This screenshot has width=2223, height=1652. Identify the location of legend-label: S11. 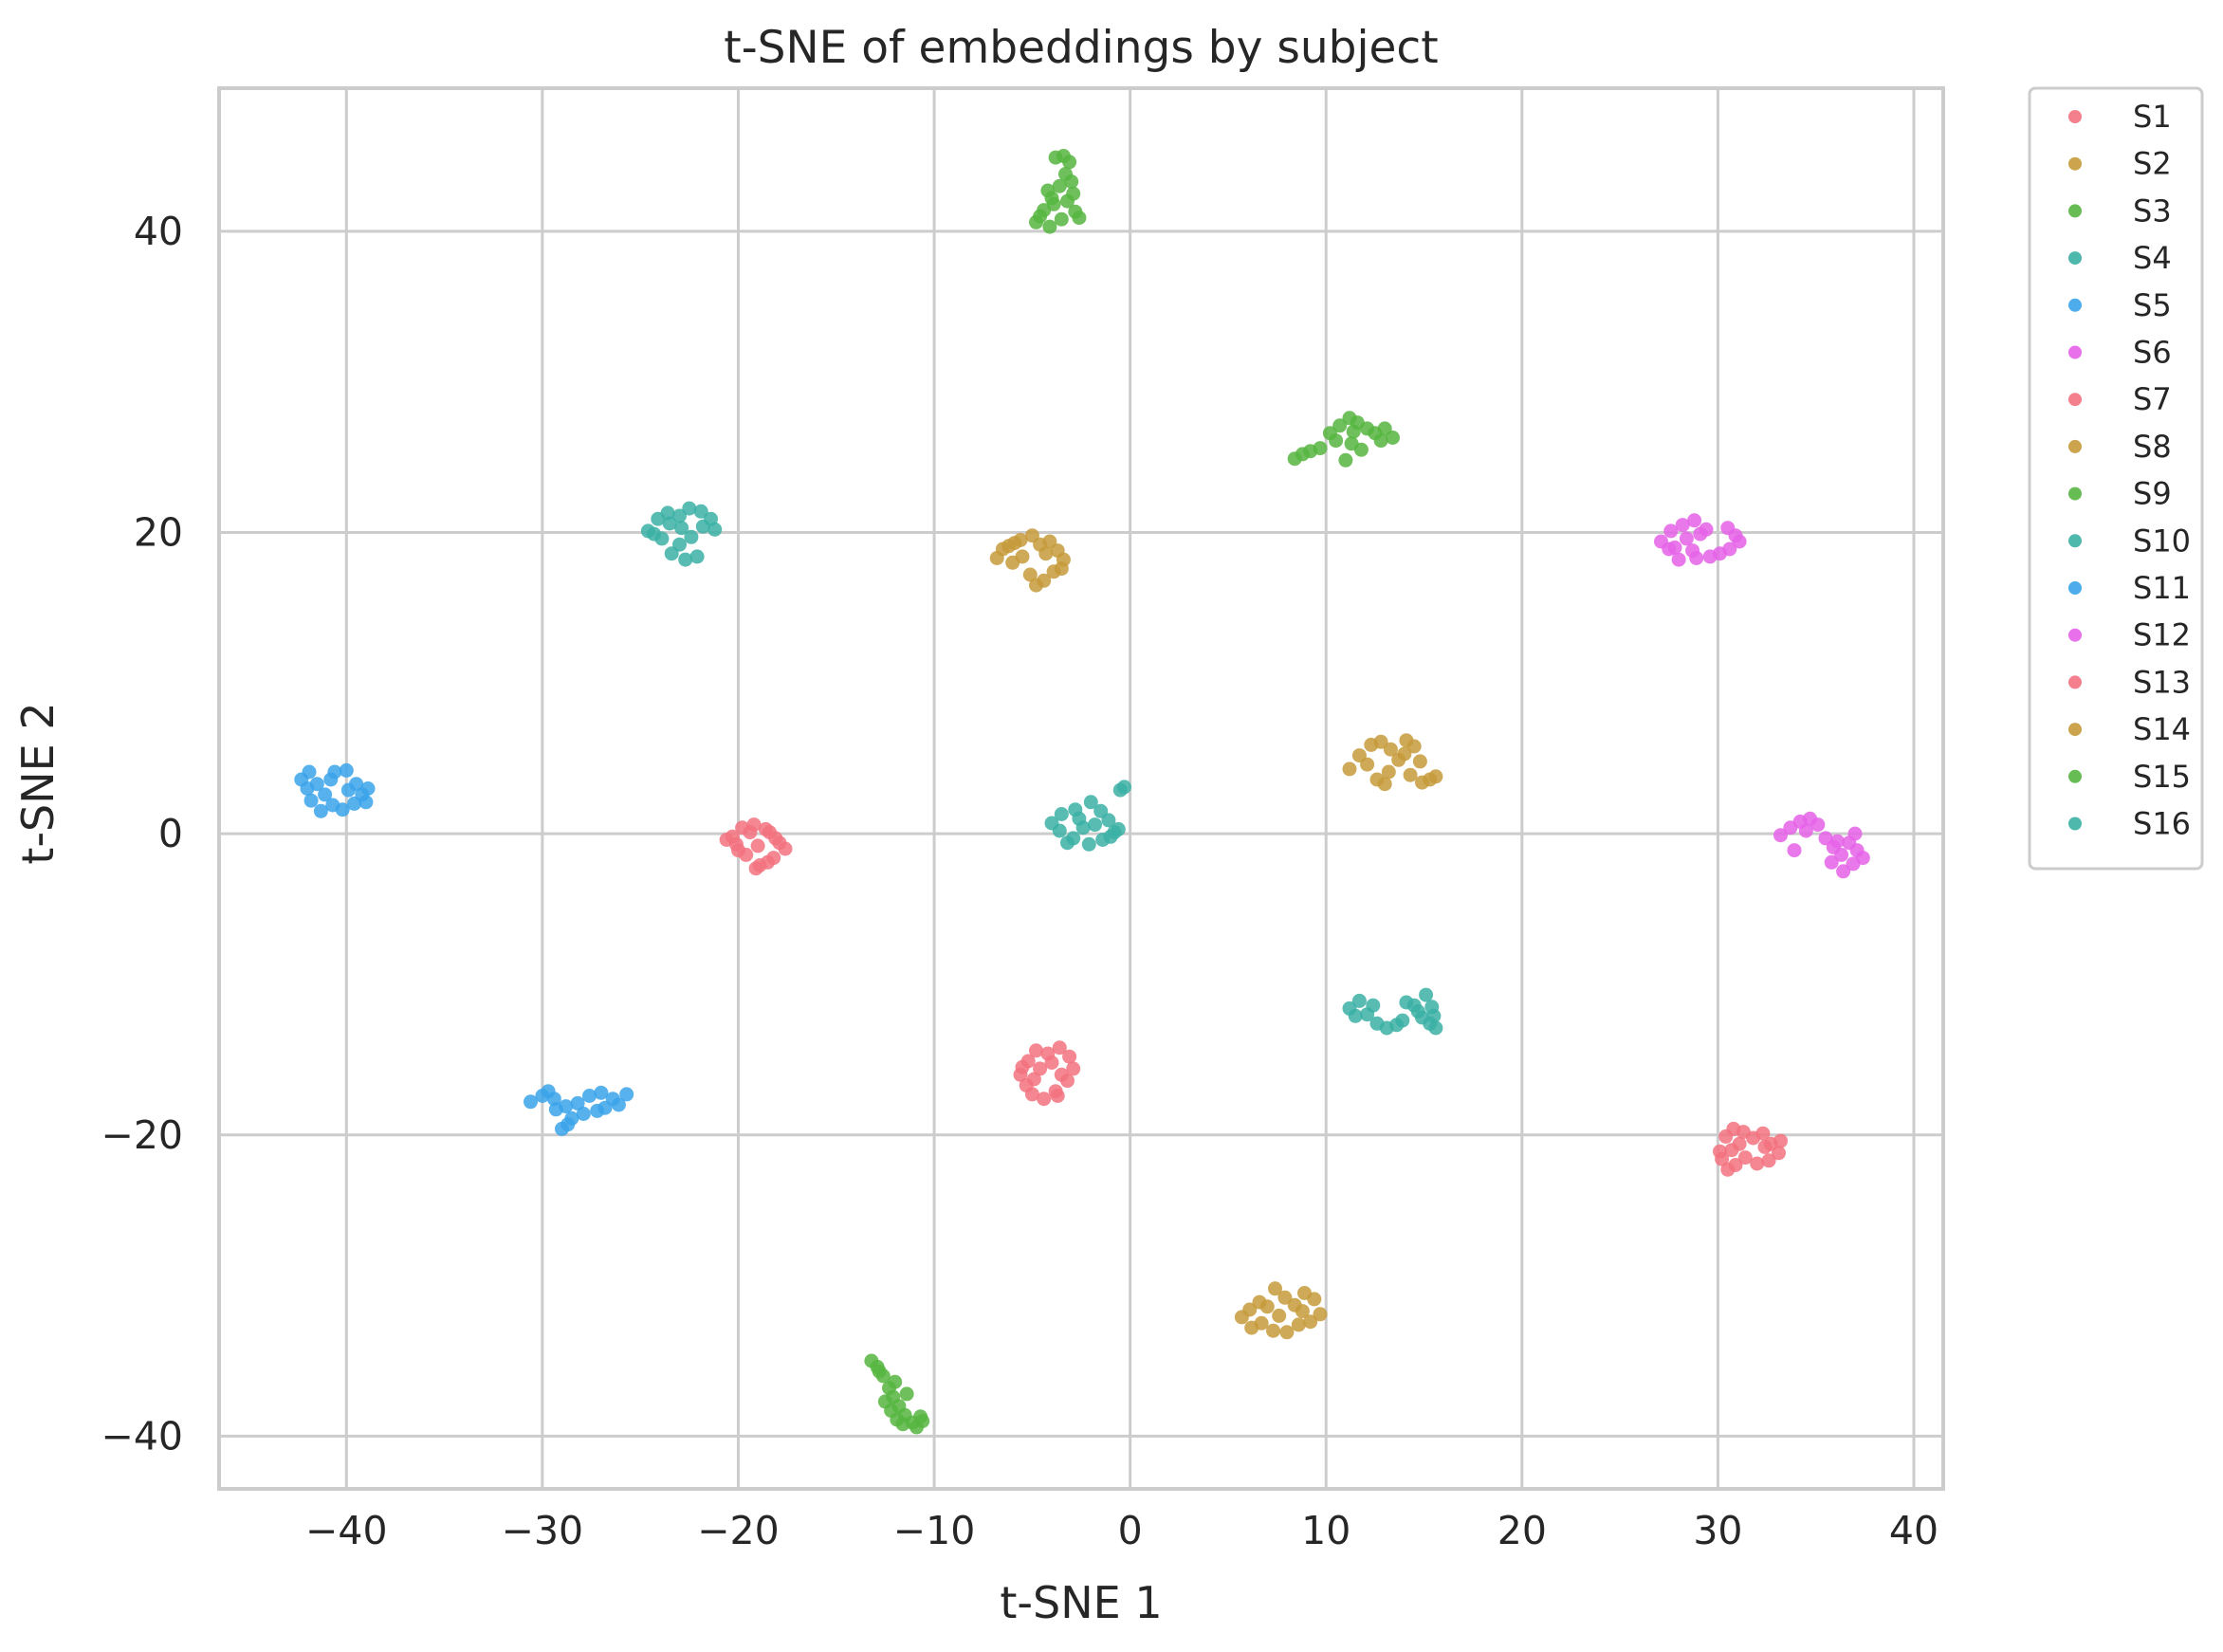
(2162, 588).